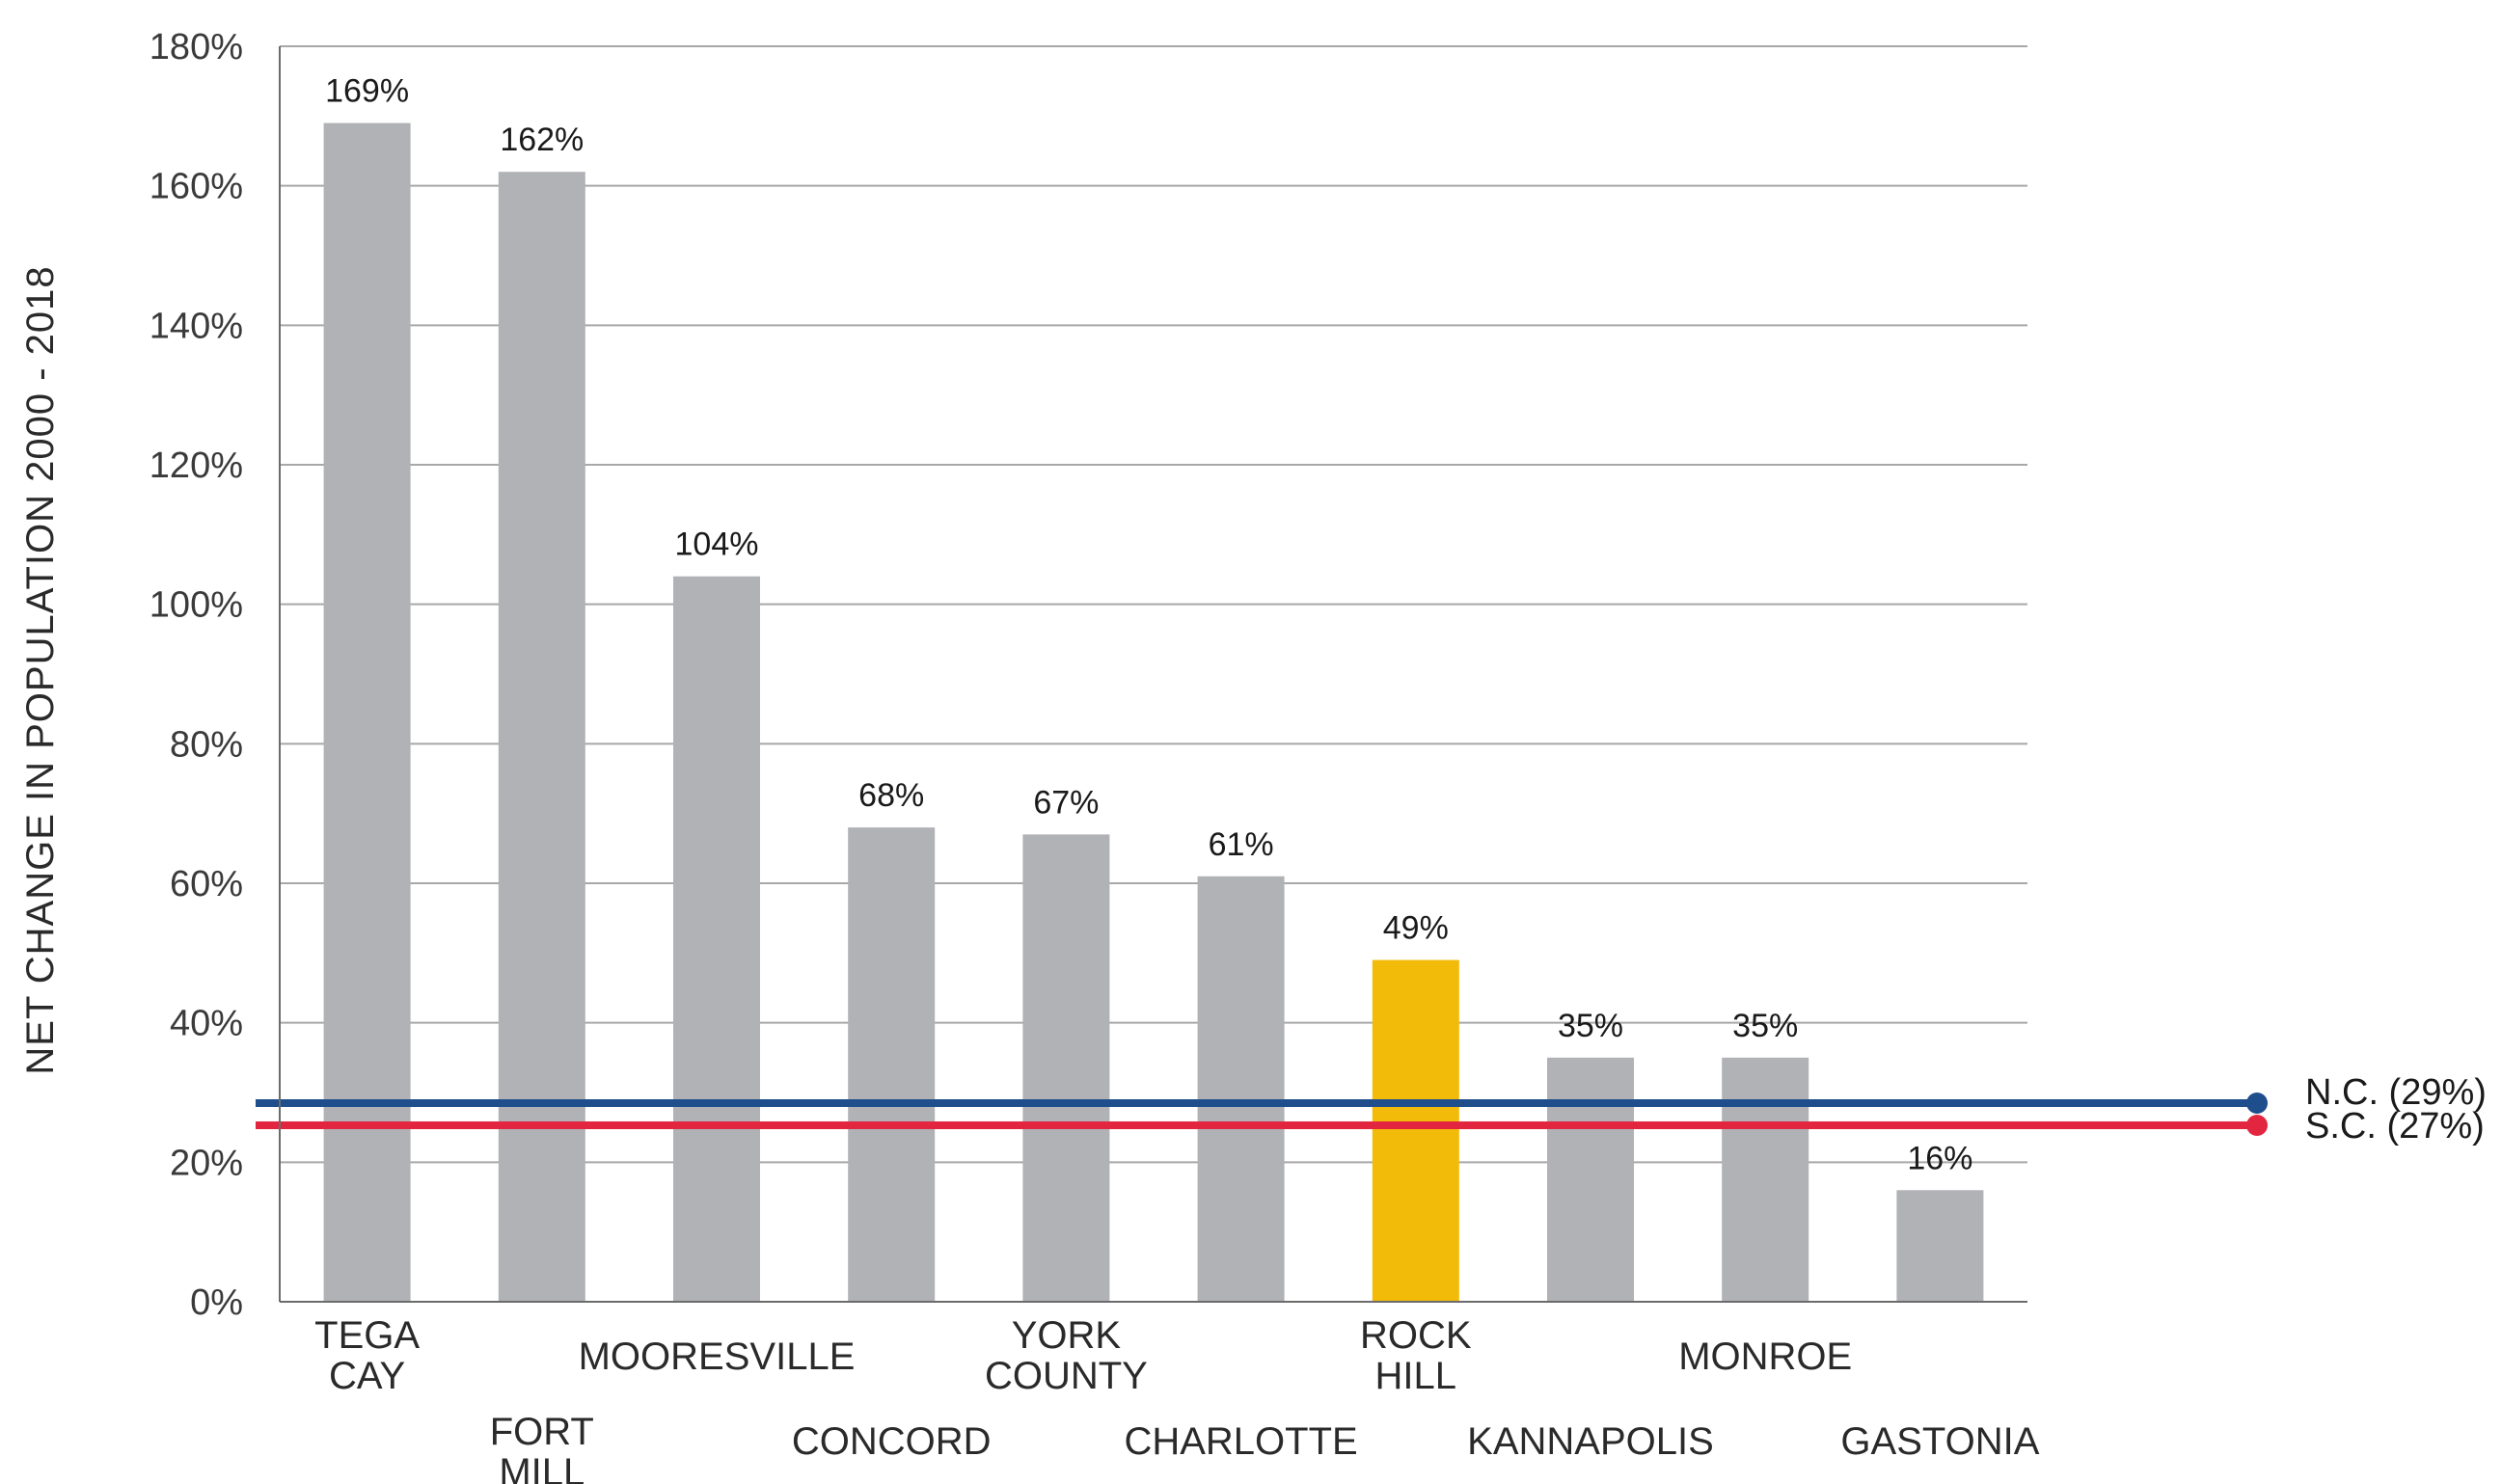  I want to click on data-label: 169%, so click(367, 91).